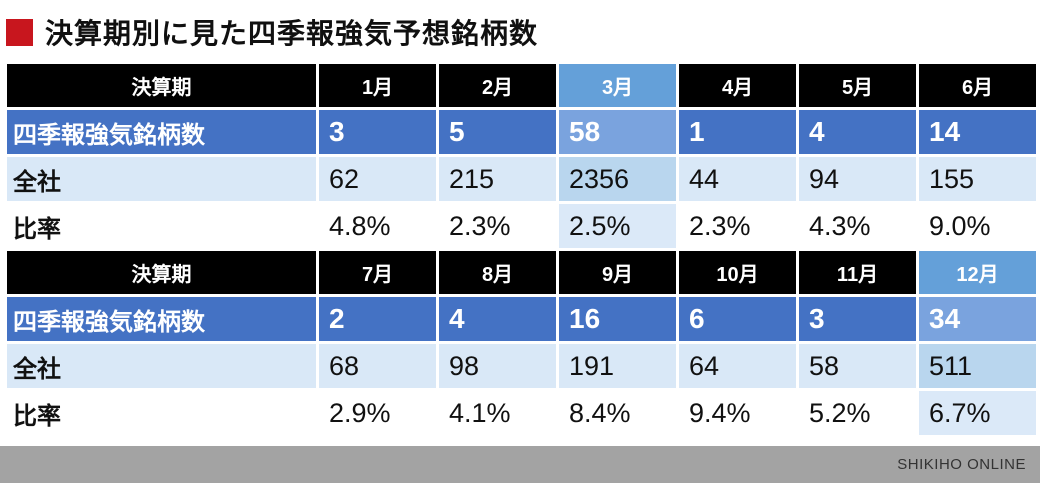  I want to click on footer-brand: SHIKIHO ONLINE, so click(961, 464).